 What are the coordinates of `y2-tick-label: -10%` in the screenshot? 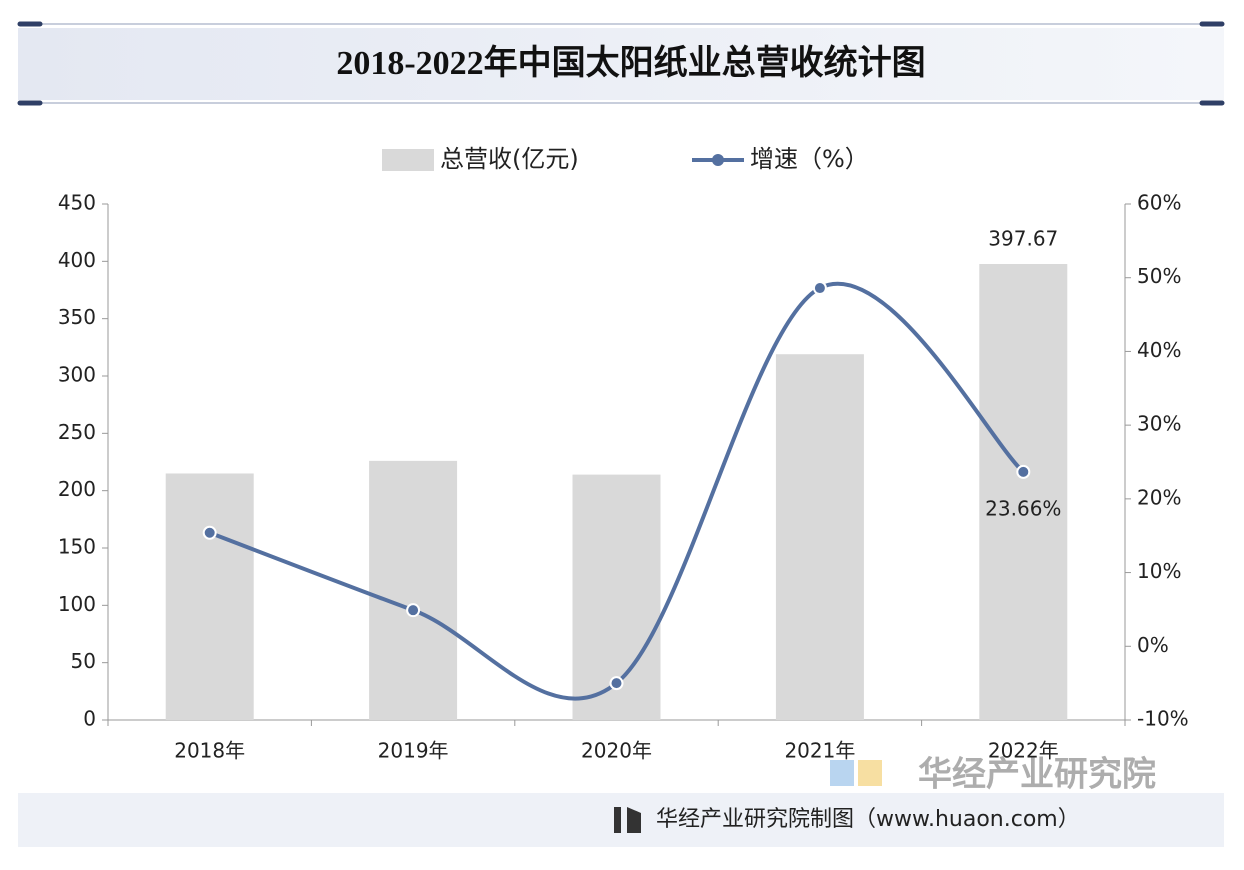 It's located at (1163, 719).